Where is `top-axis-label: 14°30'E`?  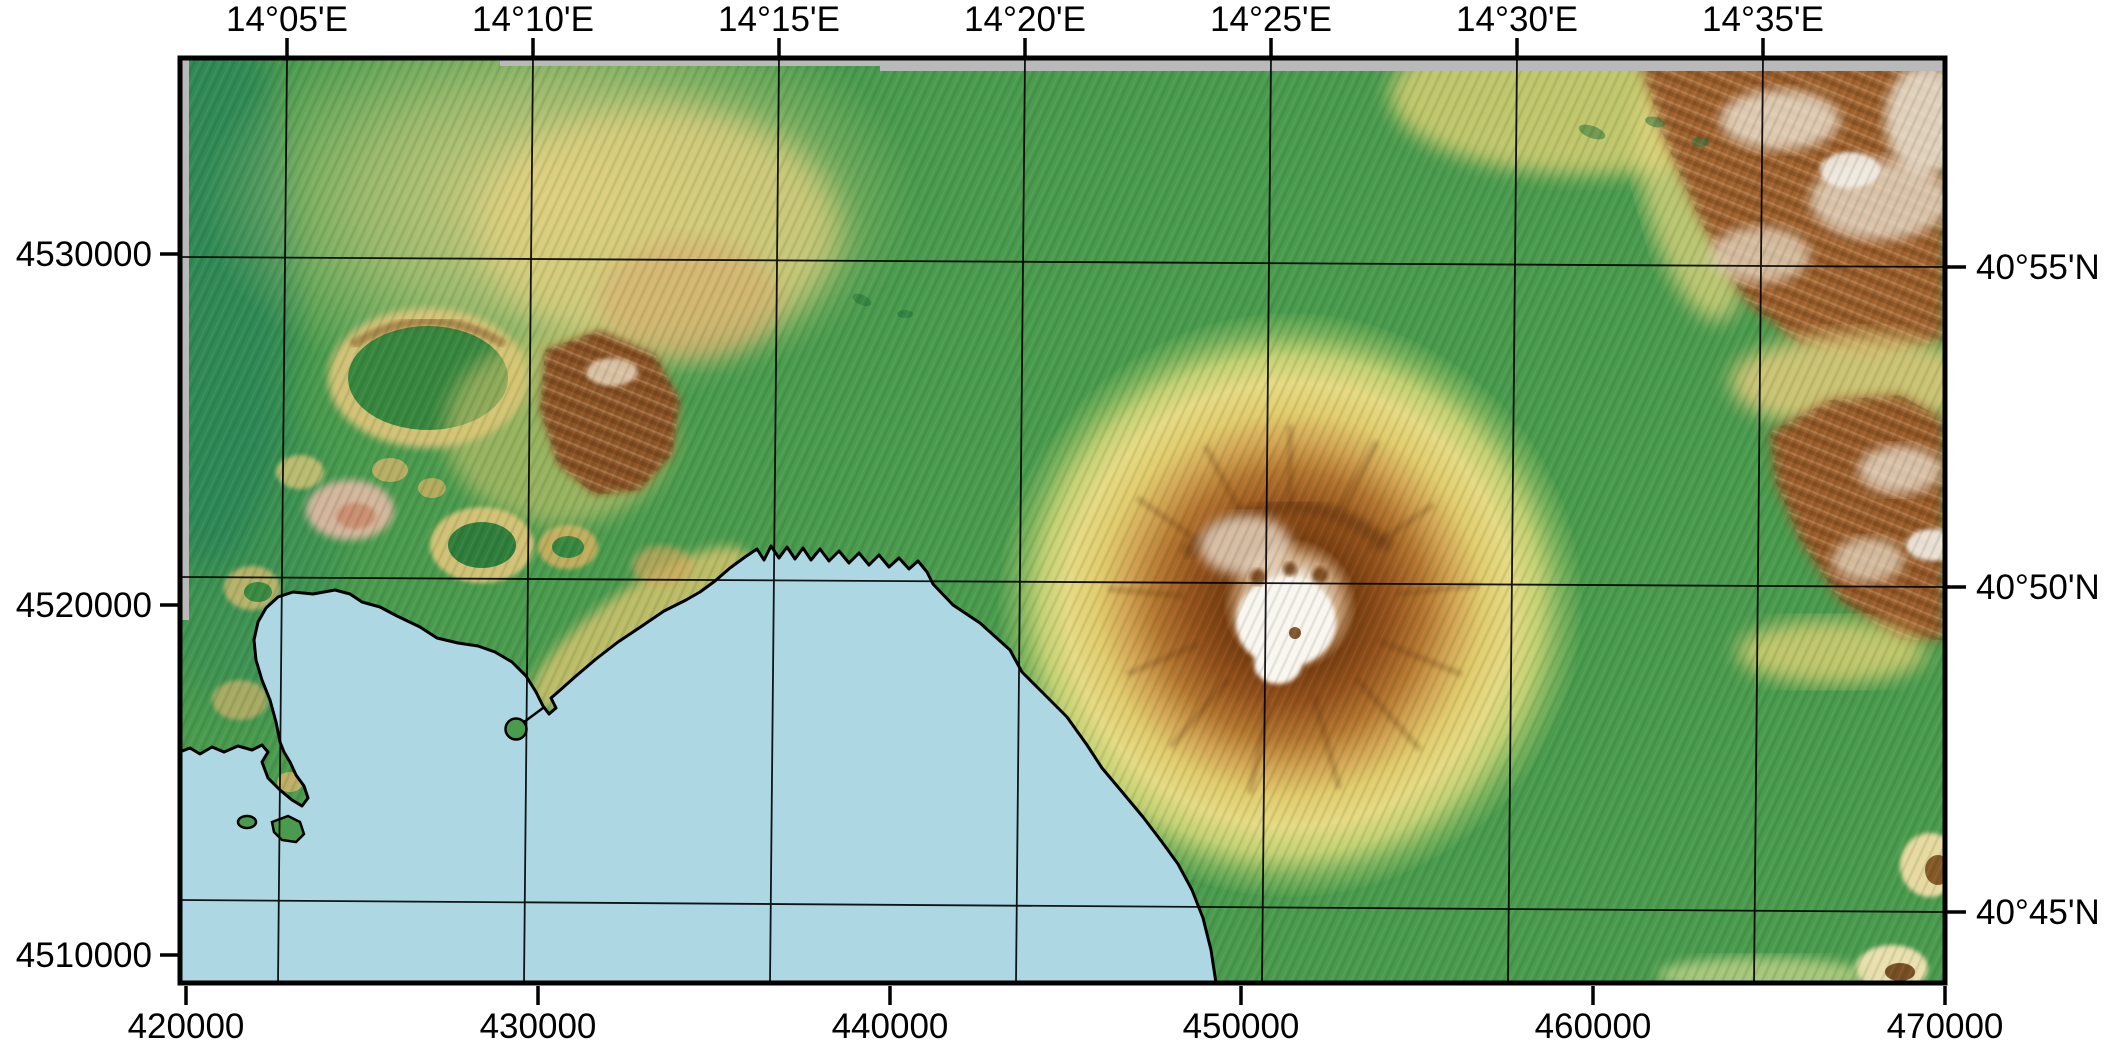 top-axis-label: 14°30'E is located at coordinates (1517, 19).